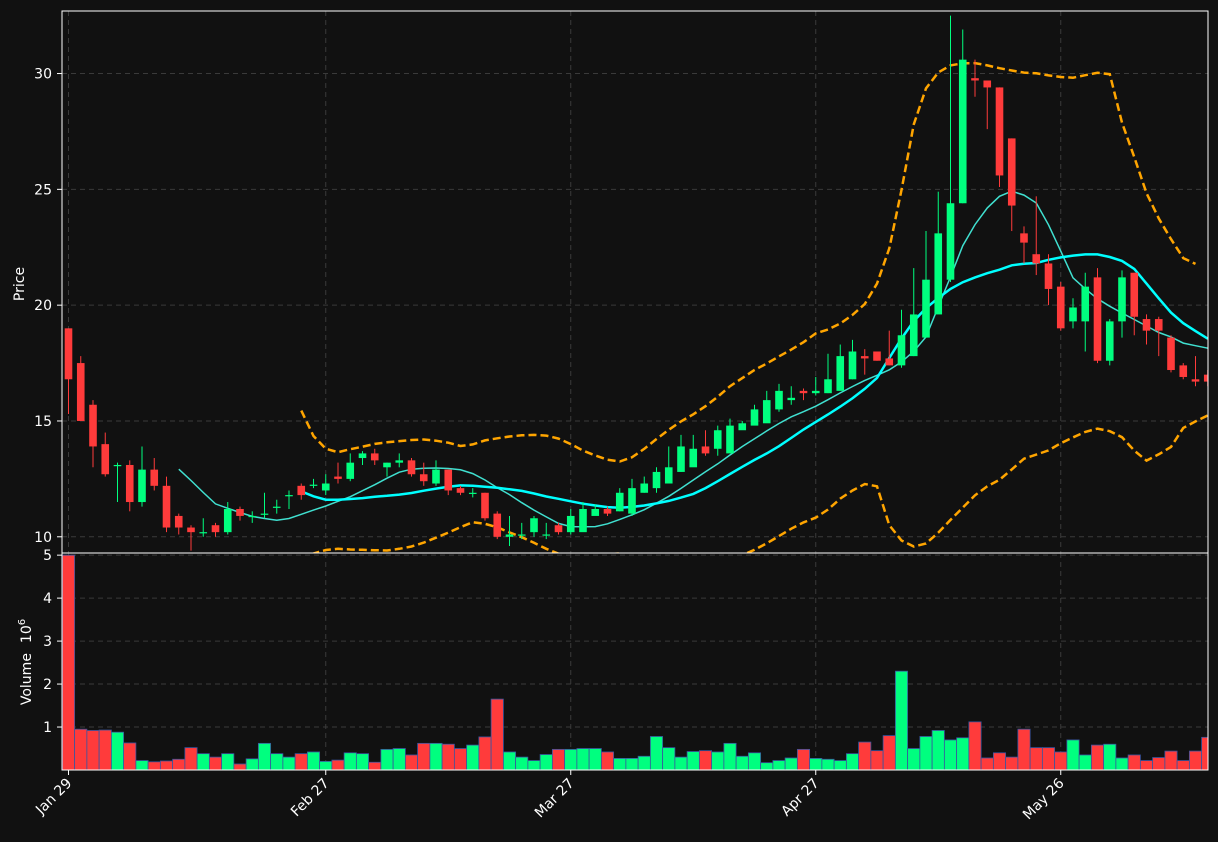  Describe the element at coordinates (22, 622) in the screenshot. I see `volume-axis-exponent-power: 6` at that location.